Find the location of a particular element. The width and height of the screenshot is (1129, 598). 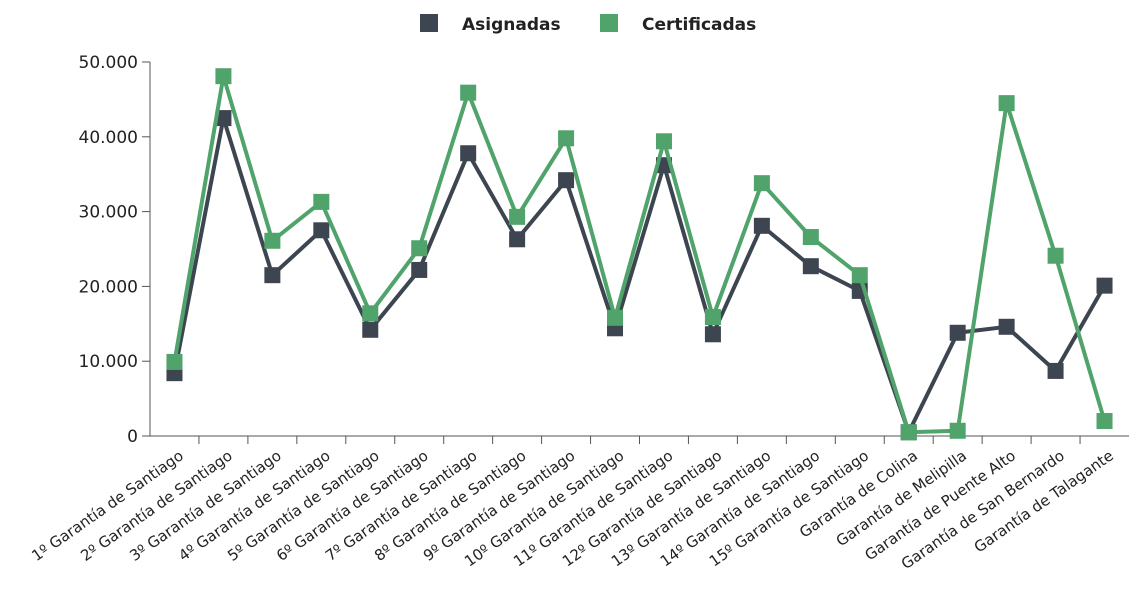

legend-label: Asignadas is located at coordinates (511, 25).